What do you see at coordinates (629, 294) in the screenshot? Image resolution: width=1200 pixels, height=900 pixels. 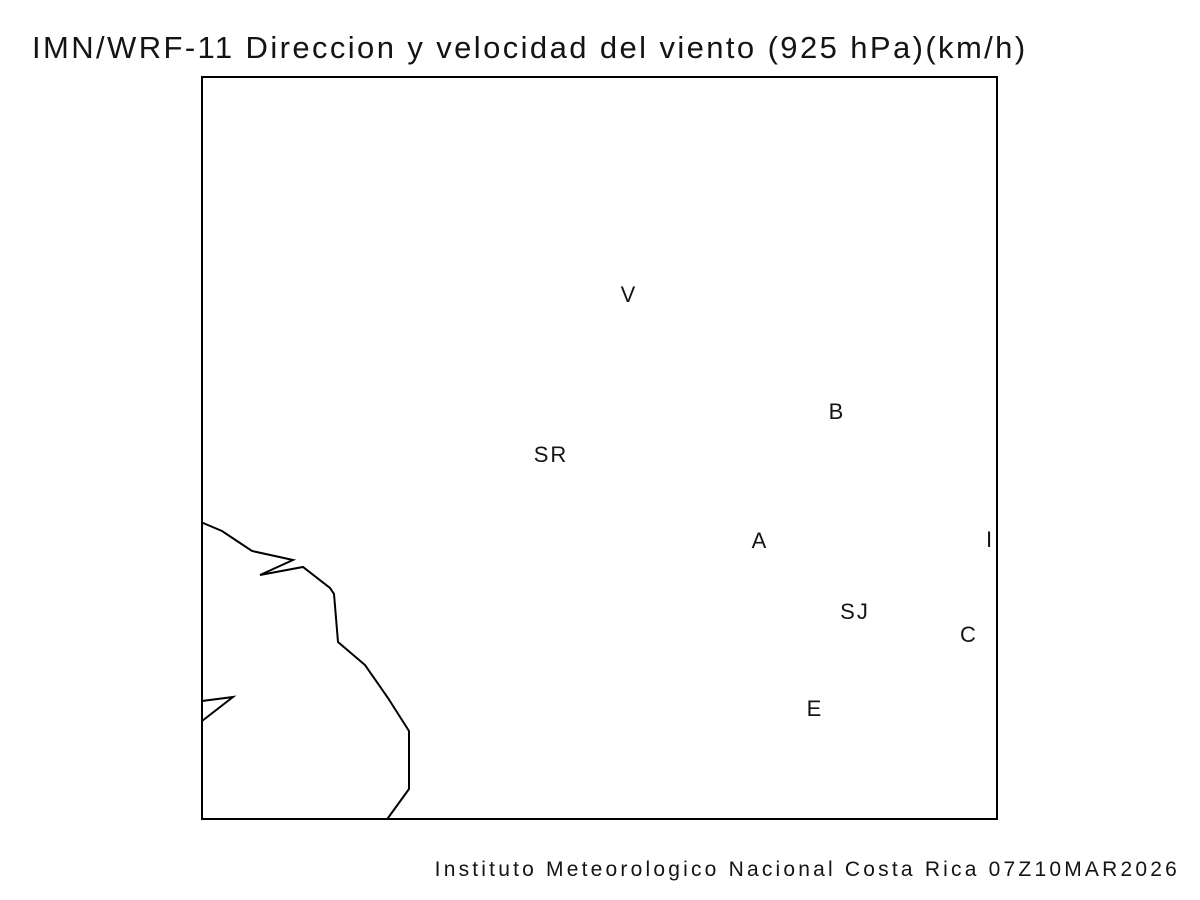 I see `station-label-v: V` at bounding box center [629, 294].